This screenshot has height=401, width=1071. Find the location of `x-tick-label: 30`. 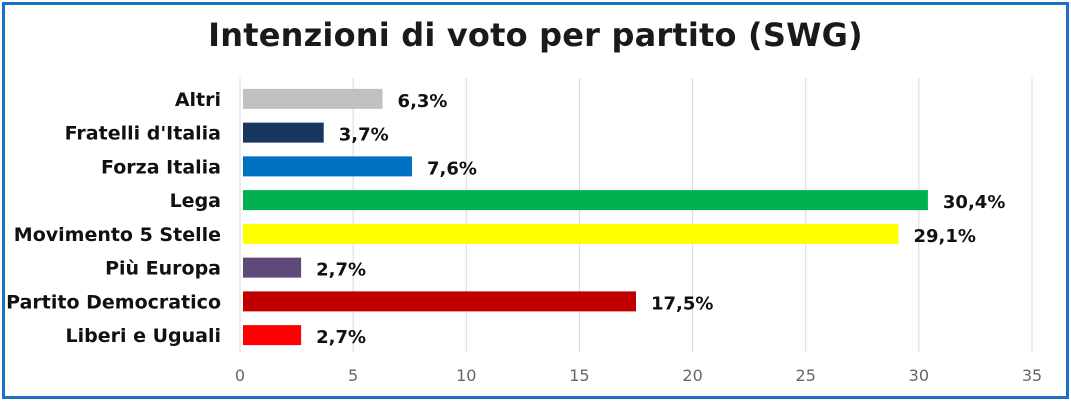

x-tick-label: 30 is located at coordinates (919, 375).